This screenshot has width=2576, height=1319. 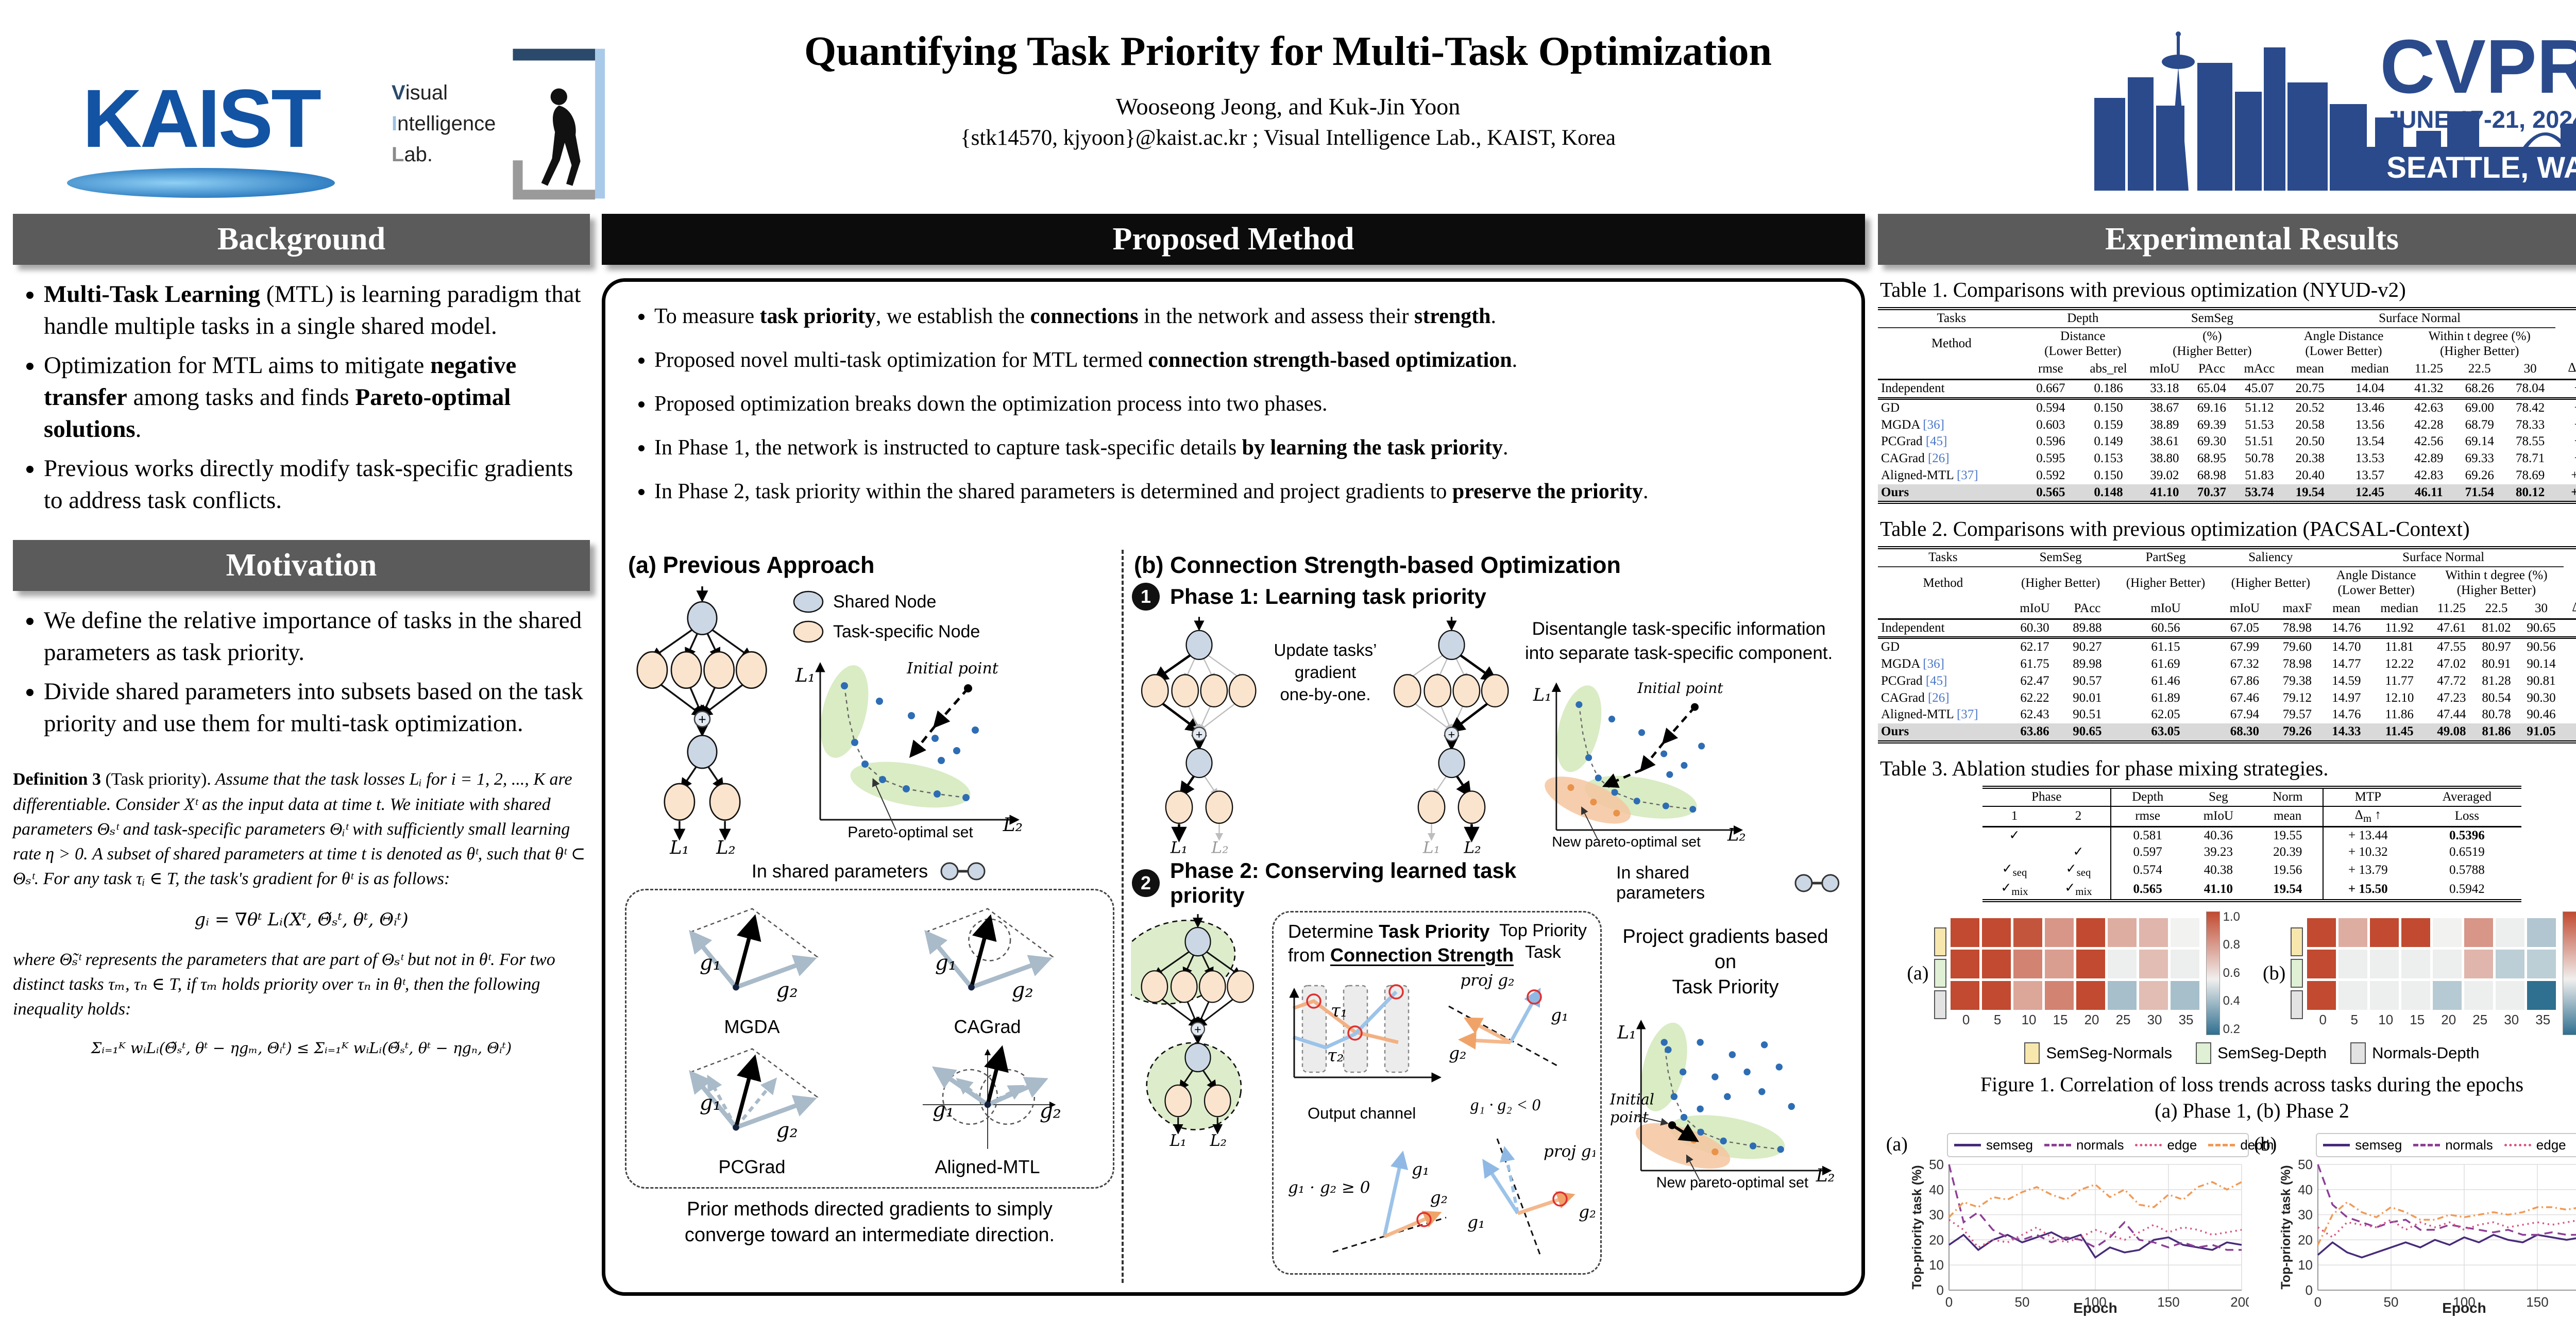 What do you see at coordinates (2164, 494) in the screenshot?
I see `table-cell: 41.10` at bounding box center [2164, 494].